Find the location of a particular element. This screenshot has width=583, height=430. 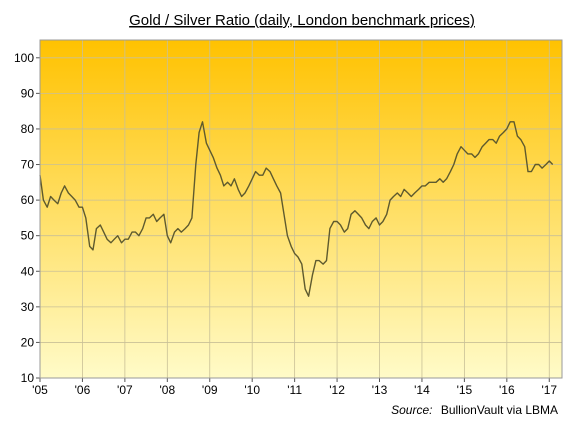

y-tick-label: 70 is located at coordinates (28, 165).